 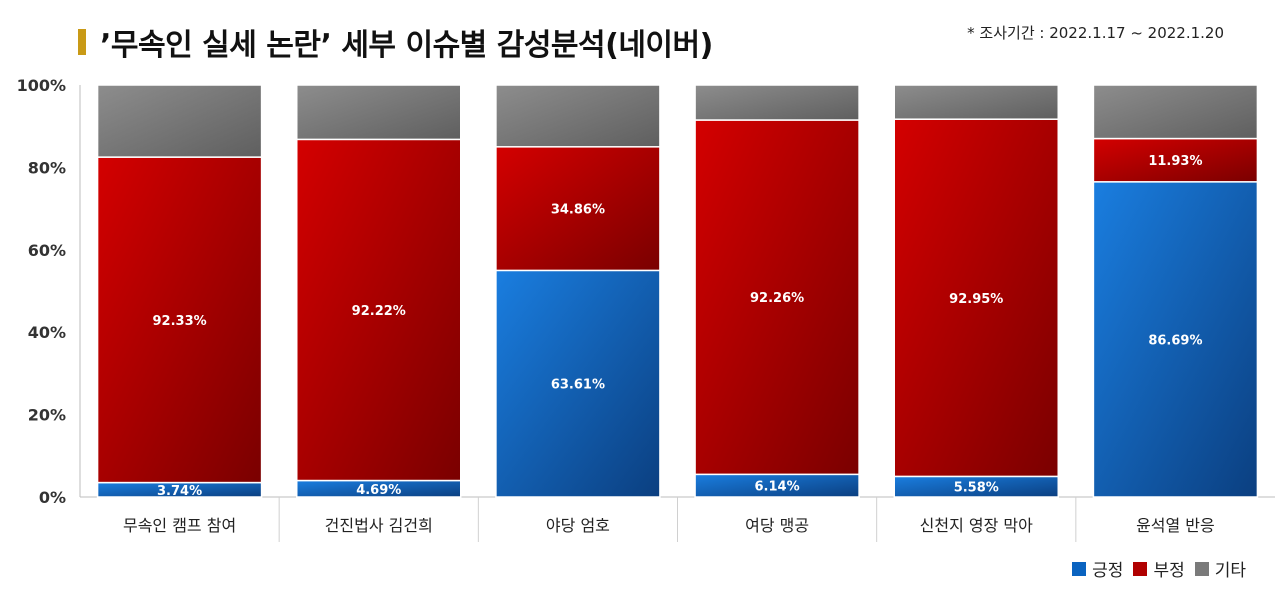 What do you see at coordinates (1169, 571) in the screenshot?
I see `legend-label-negative: 부정` at bounding box center [1169, 571].